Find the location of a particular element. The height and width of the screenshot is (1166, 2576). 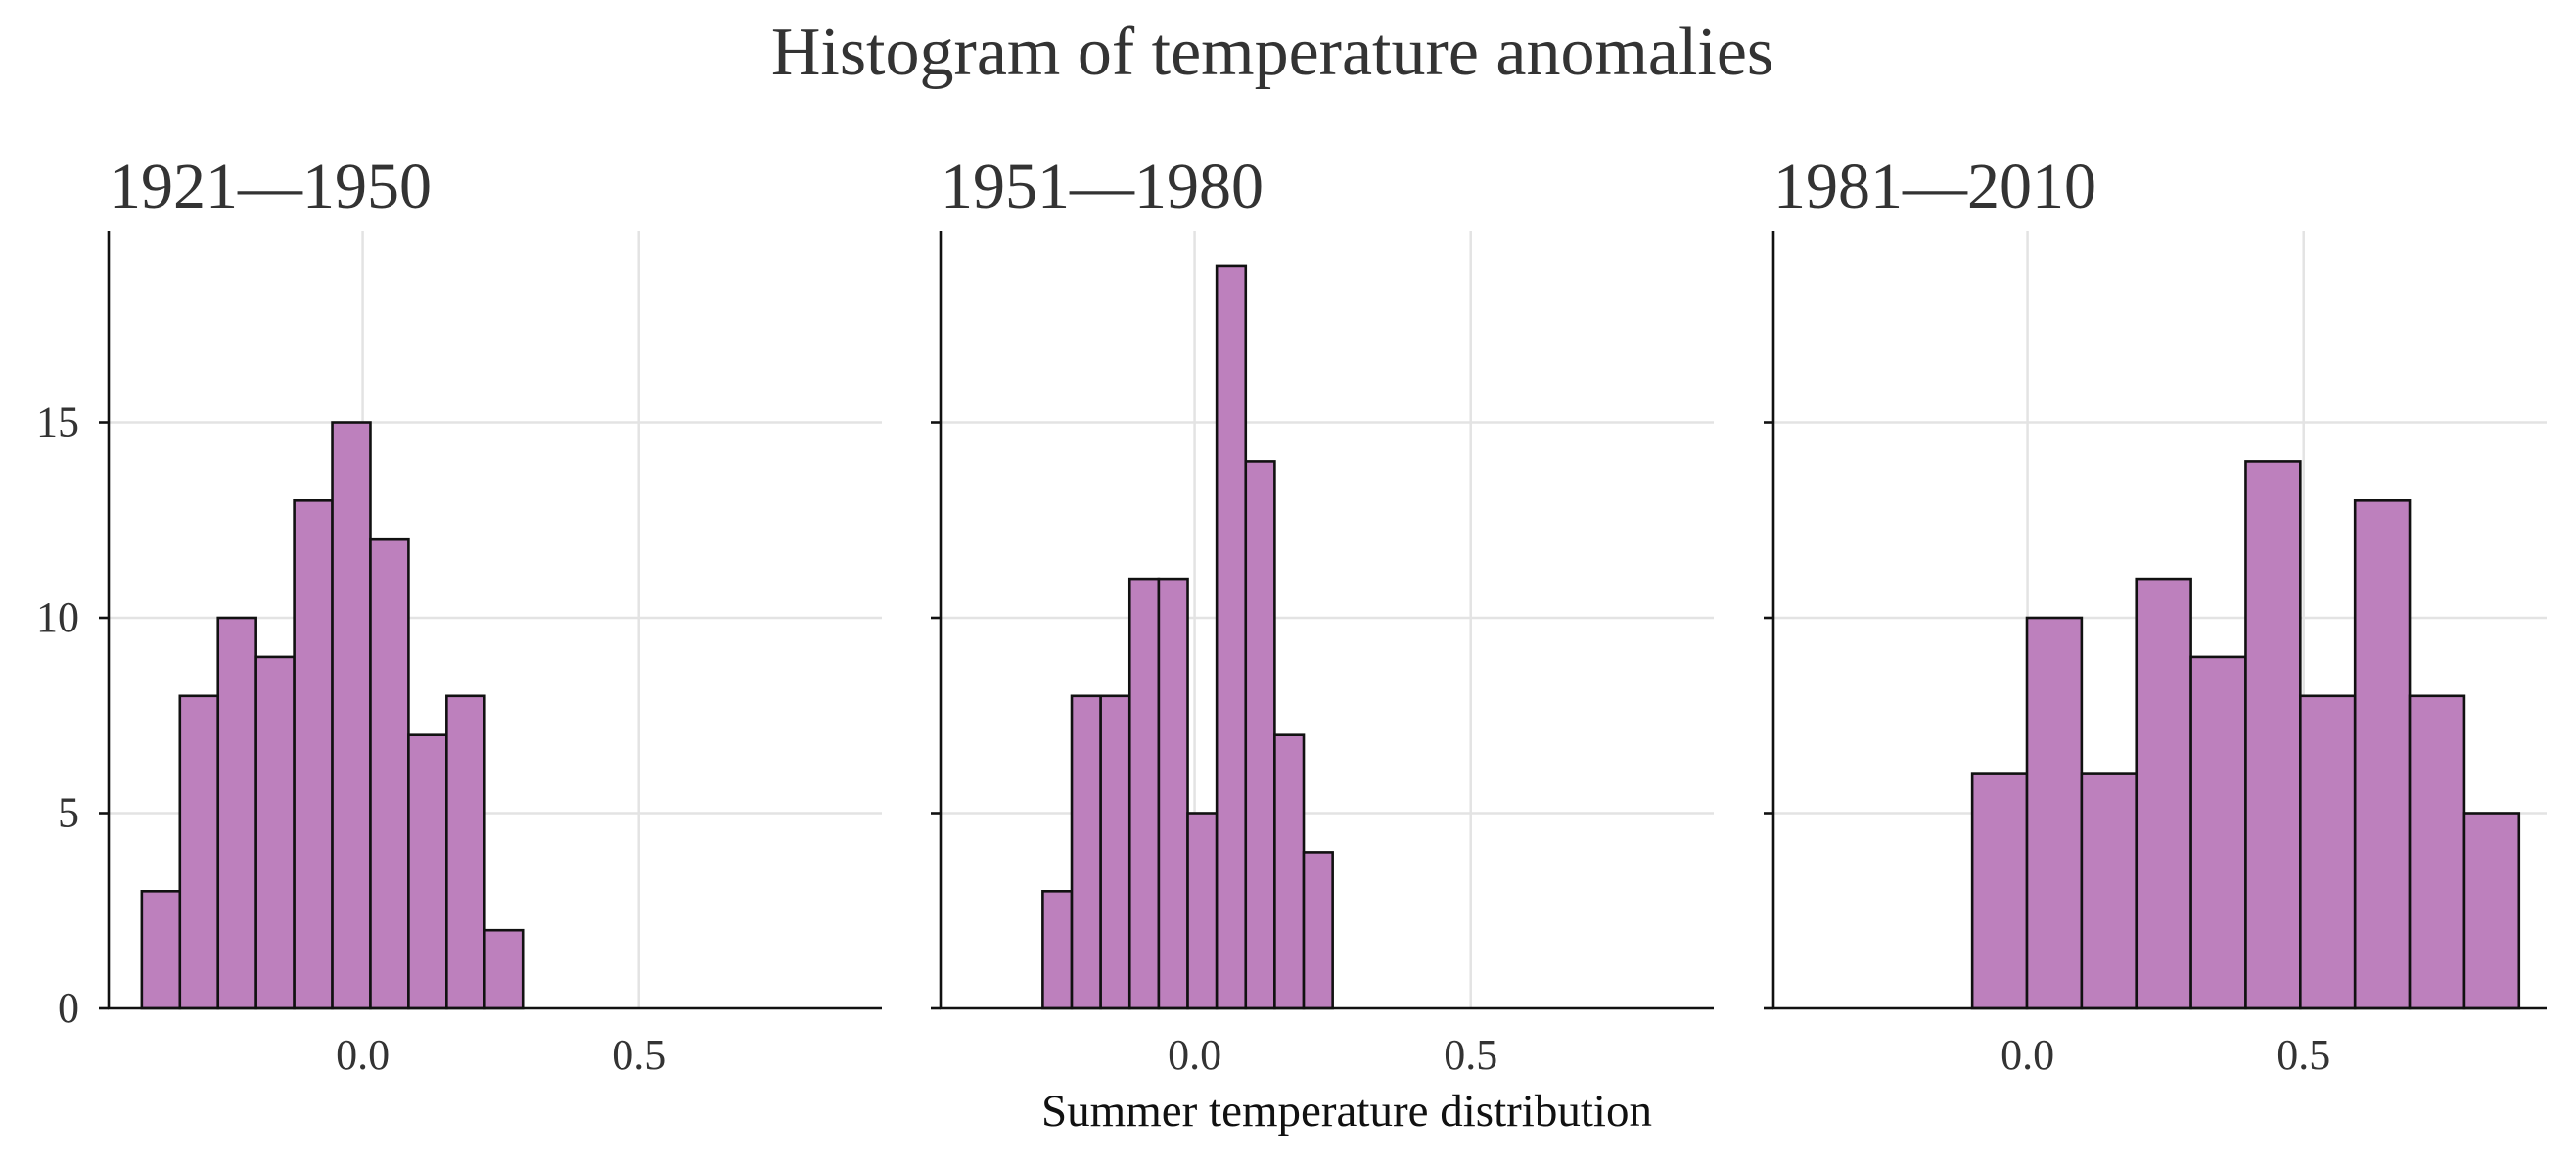

y-tick-label: 15 is located at coordinates (58, 422).